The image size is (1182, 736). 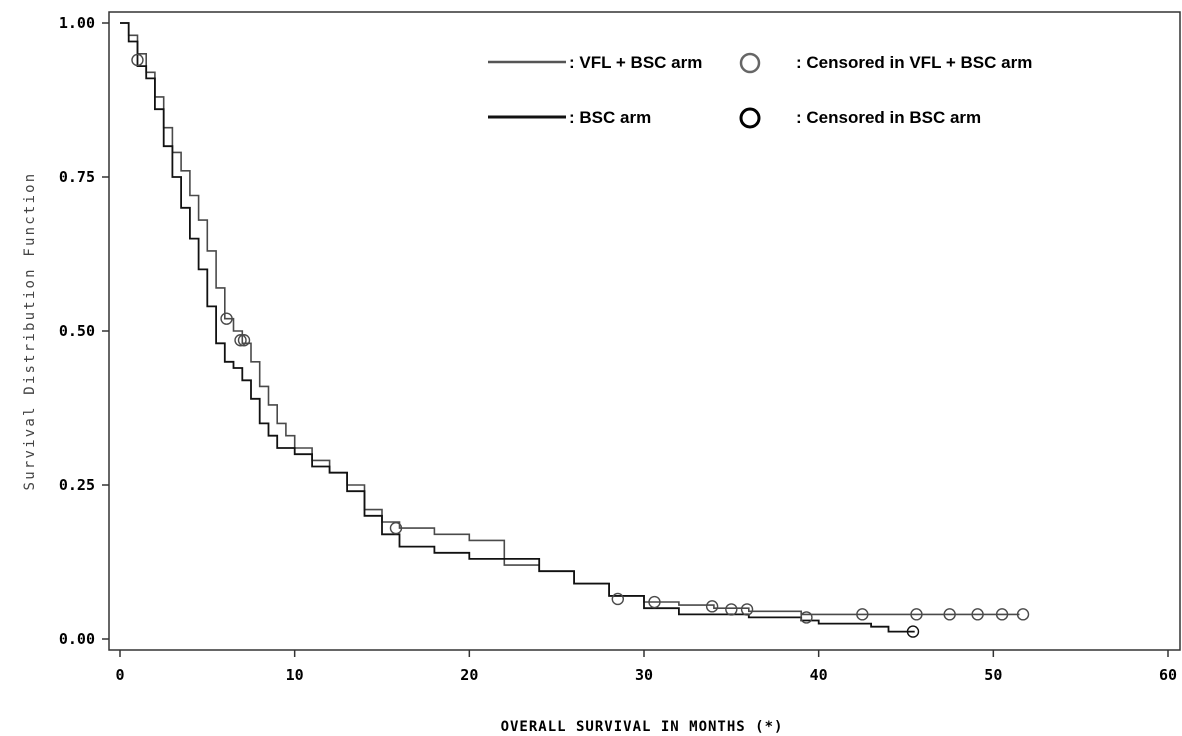 What do you see at coordinates (644, 675) in the screenshot?
I see `x-tick-label: 30` at bounding box center [644, 675].